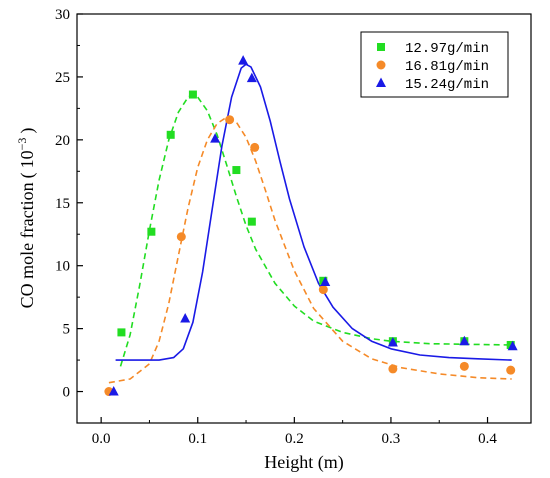  Describe the element at coordinates (303, 462) in the screenshot. I see `x-axis-label: Height (m)` at that location.